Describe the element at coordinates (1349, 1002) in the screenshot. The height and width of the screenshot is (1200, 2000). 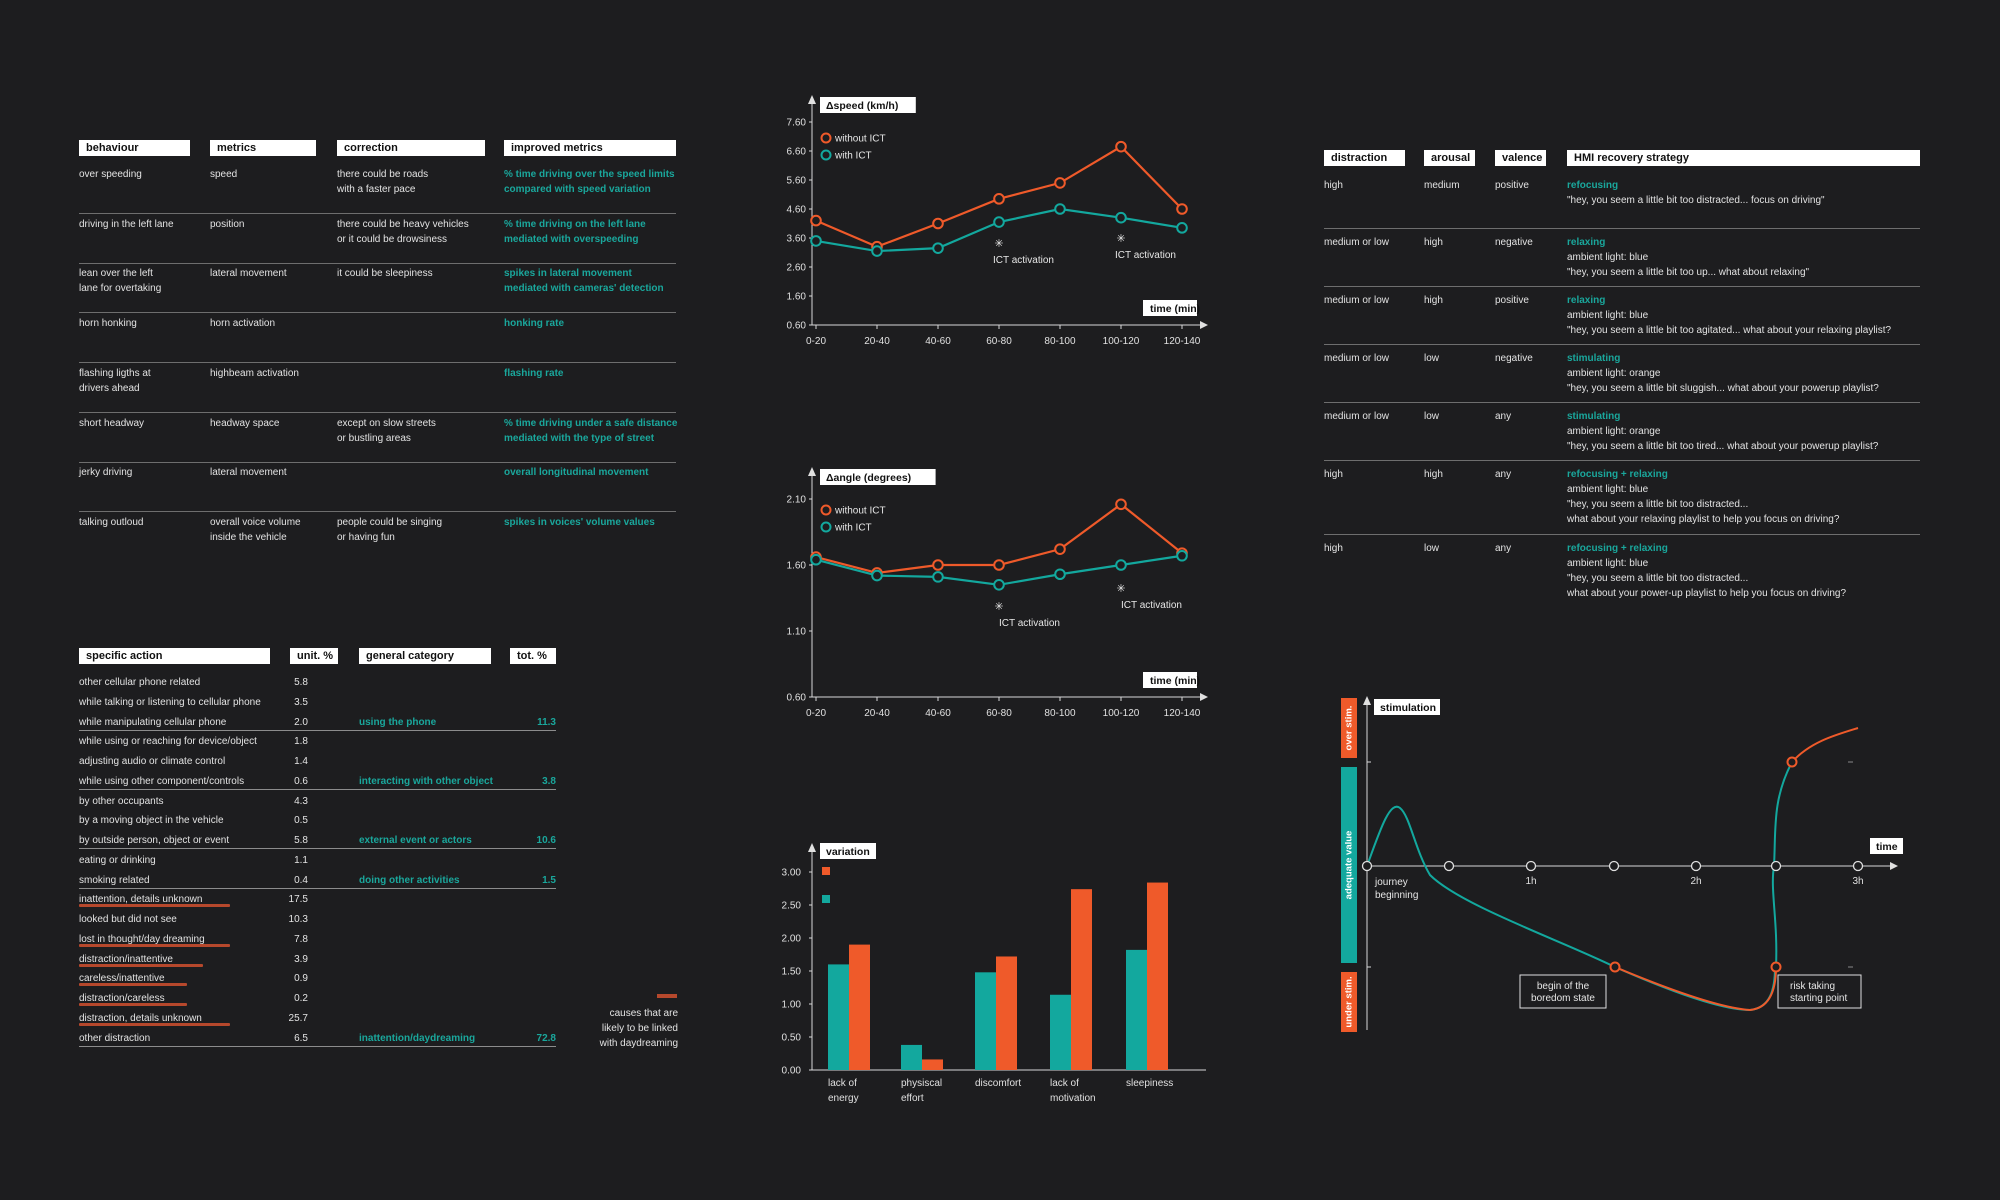
I see `zone-bar-under` at that location.